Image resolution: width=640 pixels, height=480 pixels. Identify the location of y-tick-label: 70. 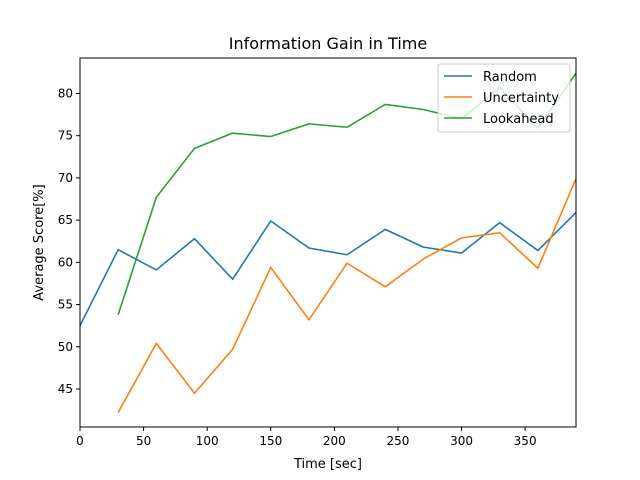
(65, 178).